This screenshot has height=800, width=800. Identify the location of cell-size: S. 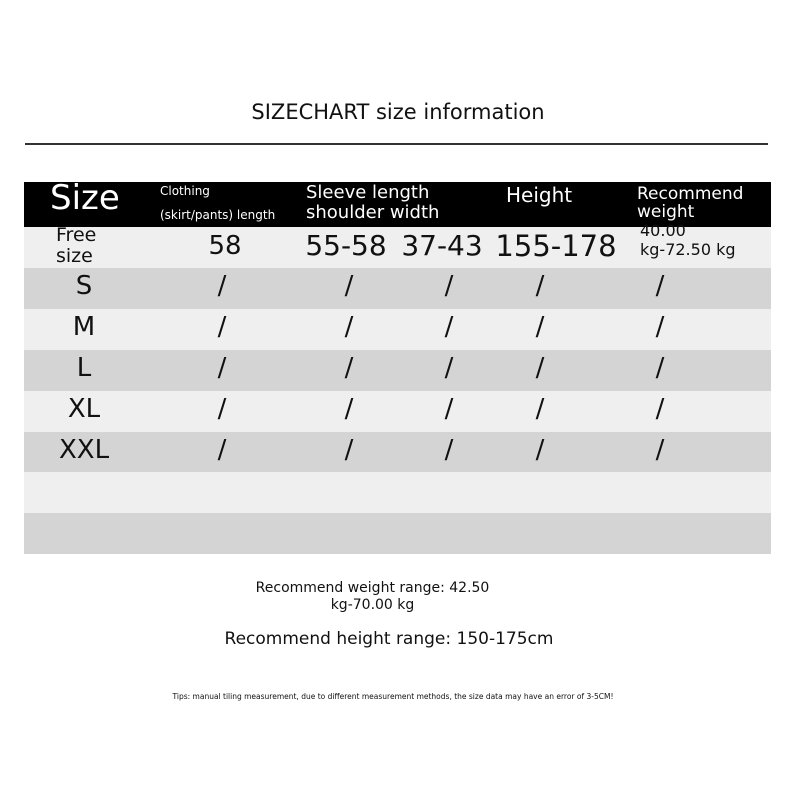
(84, 286).